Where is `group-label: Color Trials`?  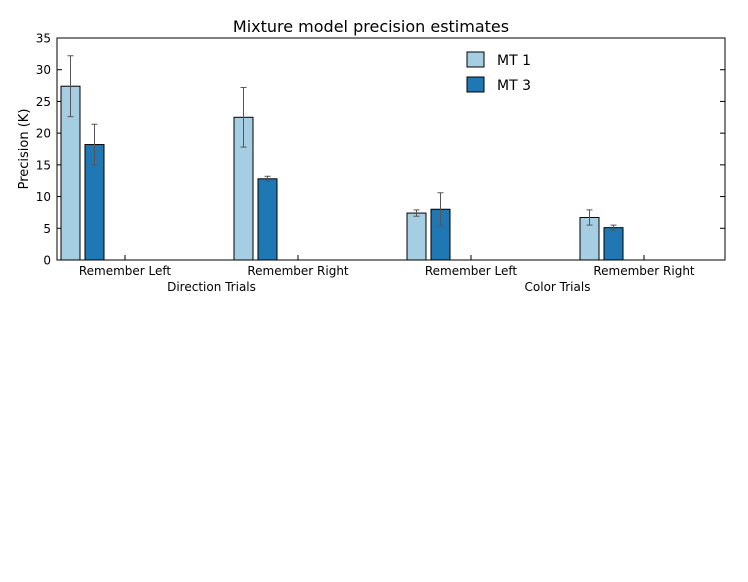 group-label: Color Trials is located at coordinates (558, 287).